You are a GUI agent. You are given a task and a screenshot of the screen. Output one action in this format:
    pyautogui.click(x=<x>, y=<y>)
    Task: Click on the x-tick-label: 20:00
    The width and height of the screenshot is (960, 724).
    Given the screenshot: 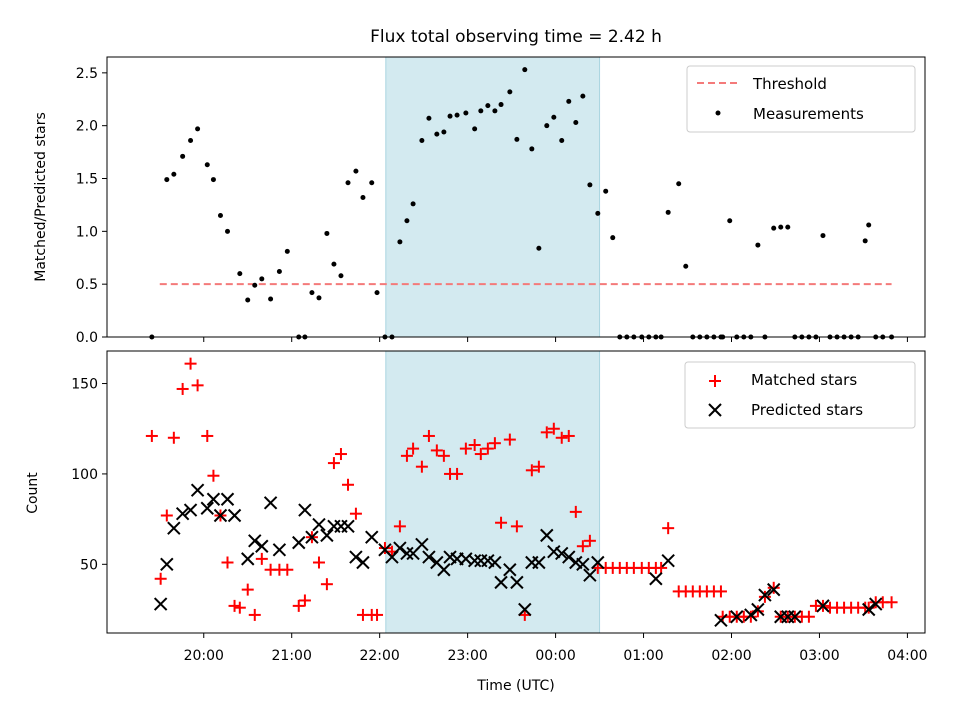 What is the action you would take?
    pyautogui.click(x=204, y=656)
    